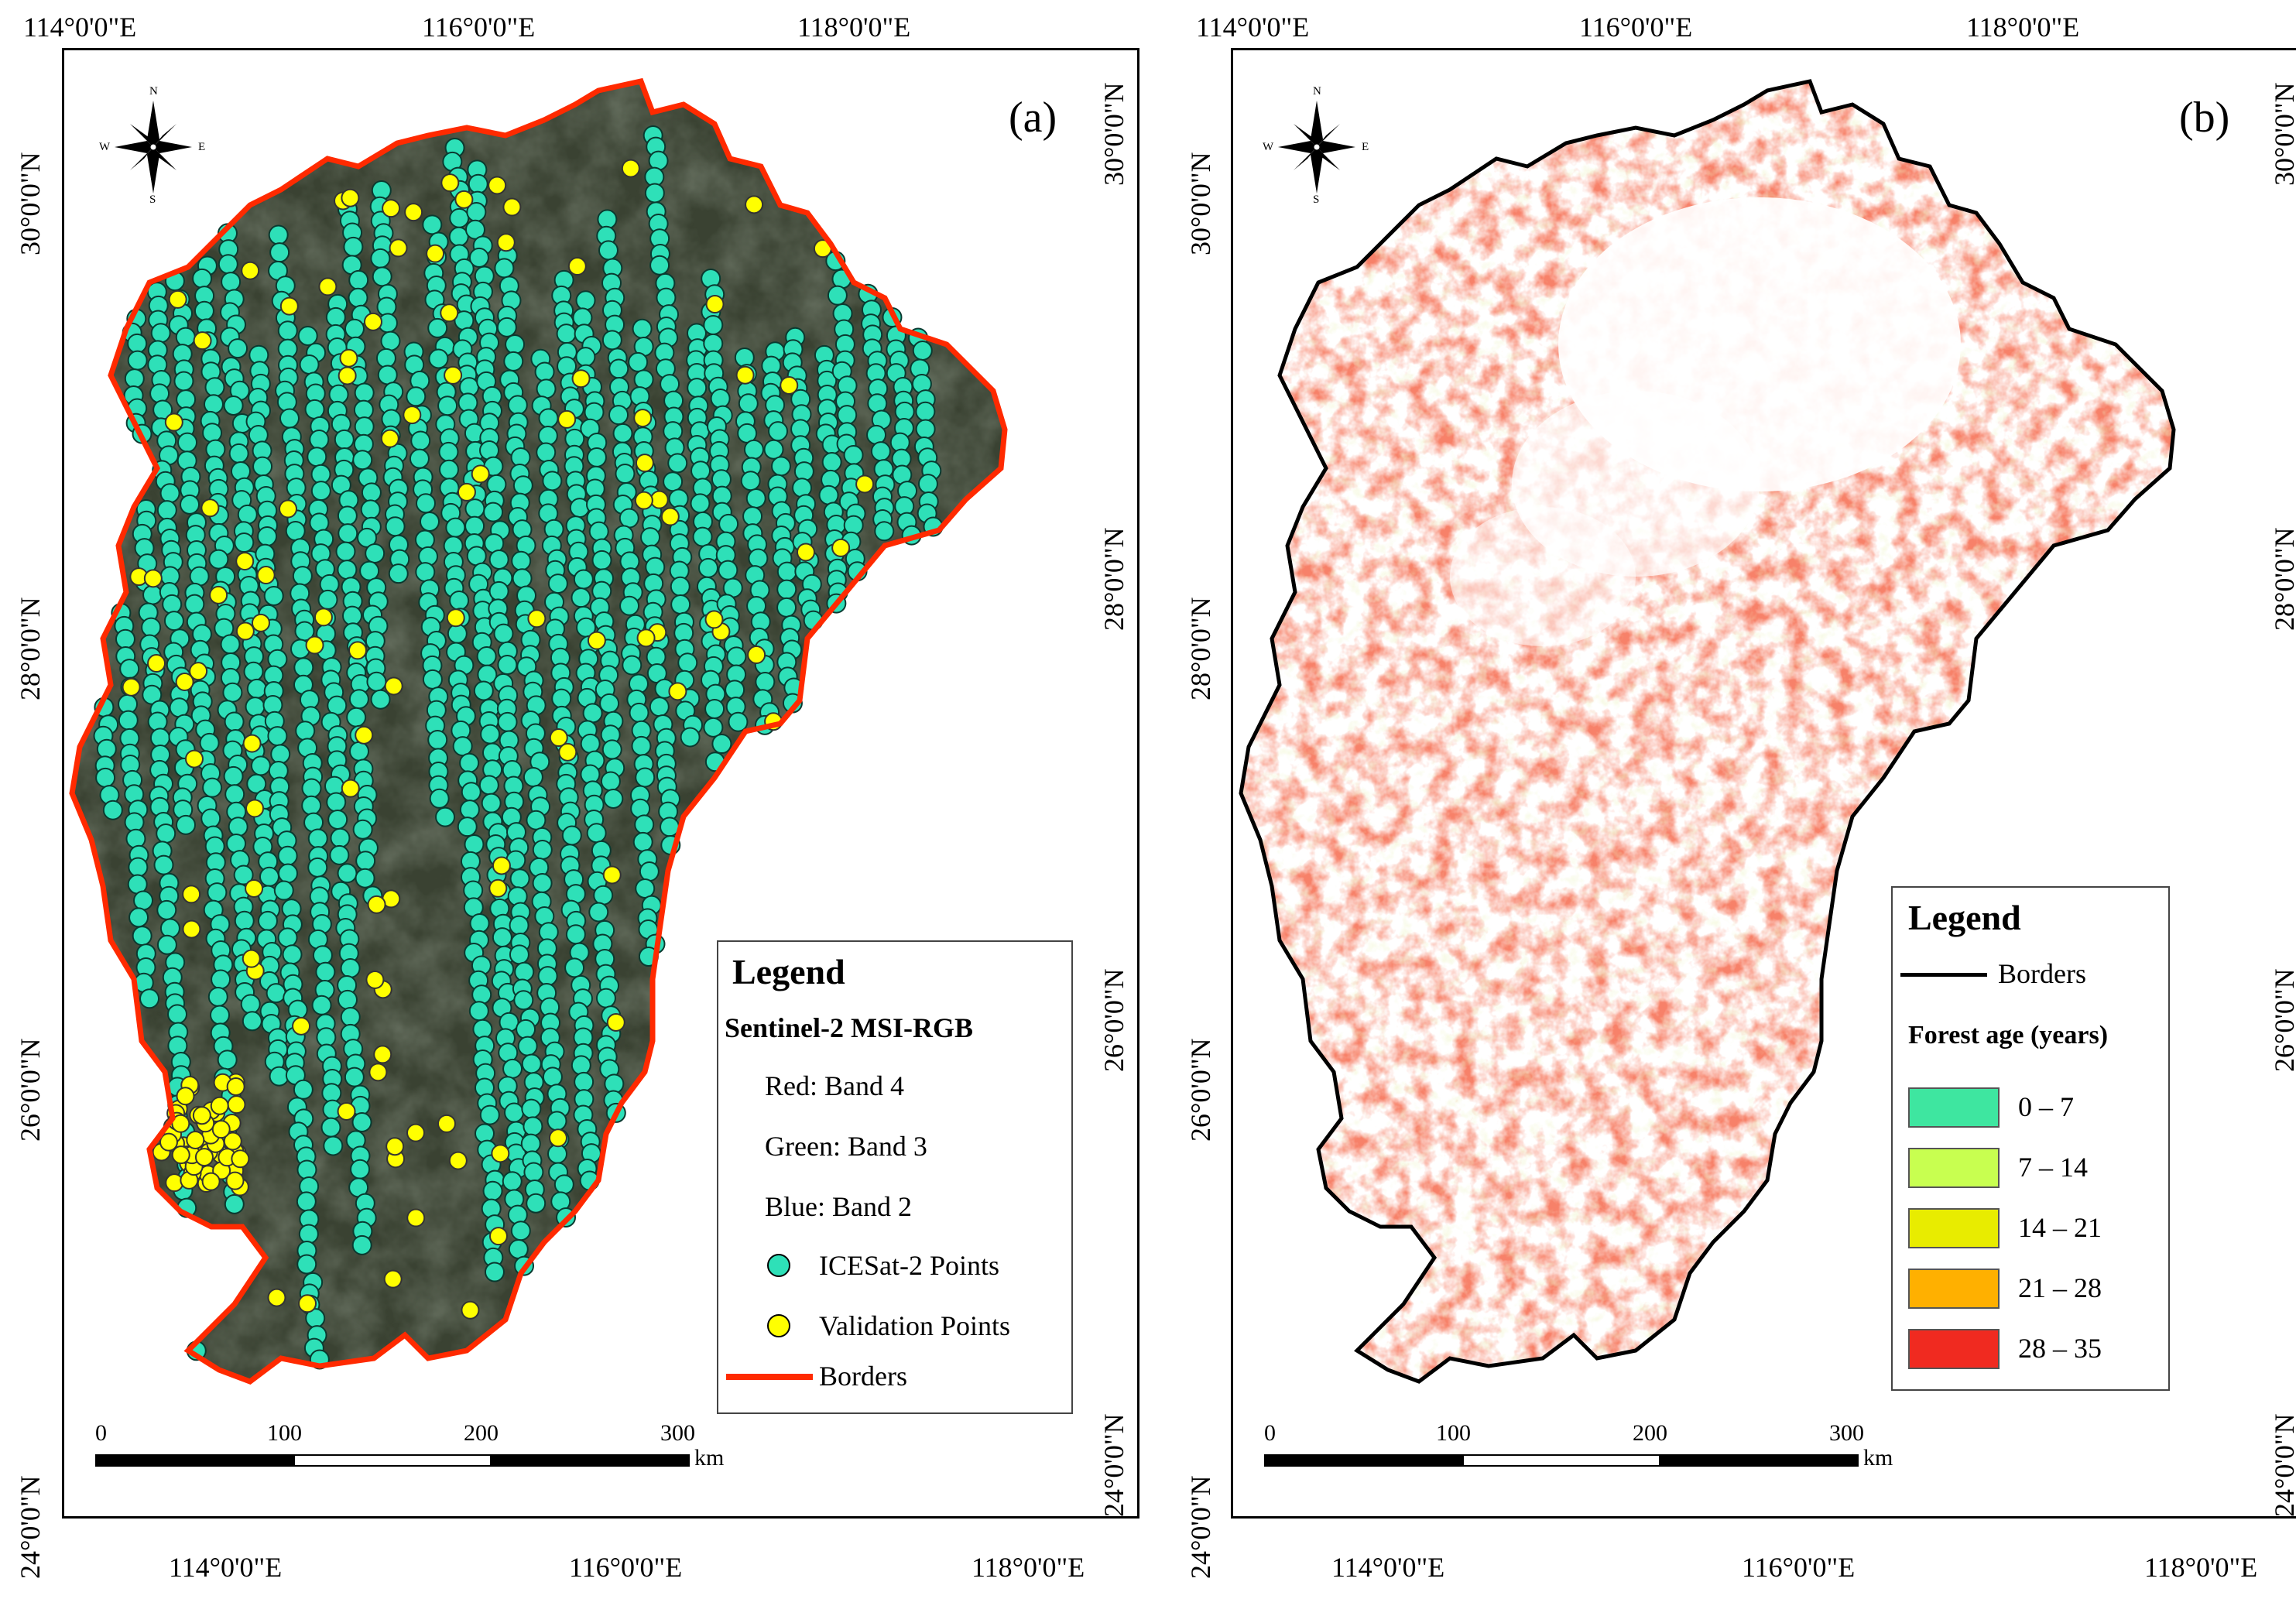  What do you see at coordinates (1270, 1433) in the screenshot?
I see `scale-tick-0-b: 0` at bounding box center [1270, 1433].